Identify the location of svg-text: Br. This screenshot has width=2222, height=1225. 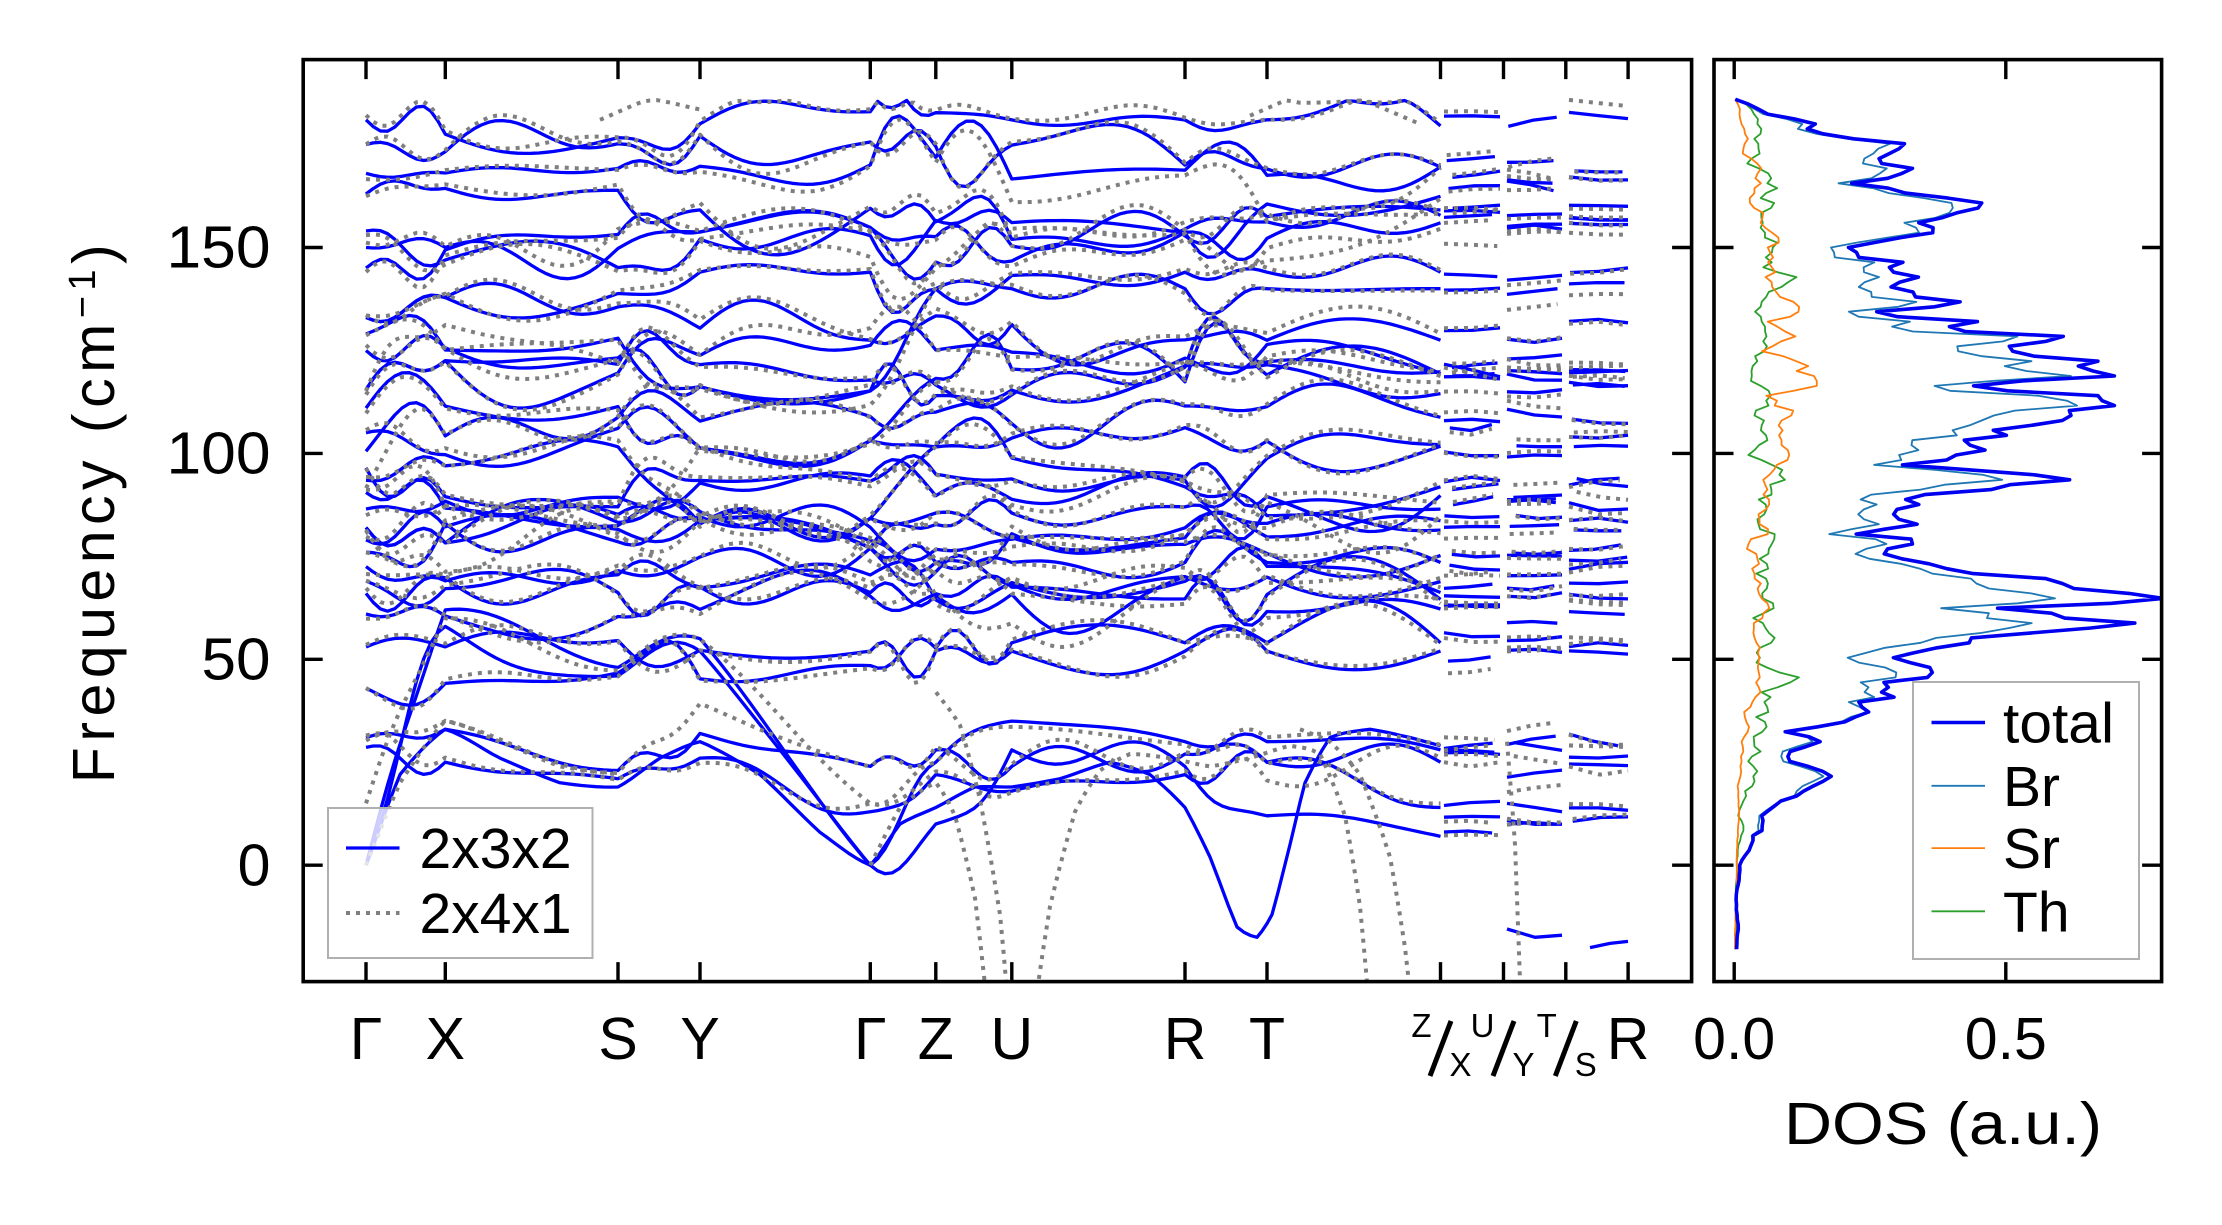
(2031, 787).